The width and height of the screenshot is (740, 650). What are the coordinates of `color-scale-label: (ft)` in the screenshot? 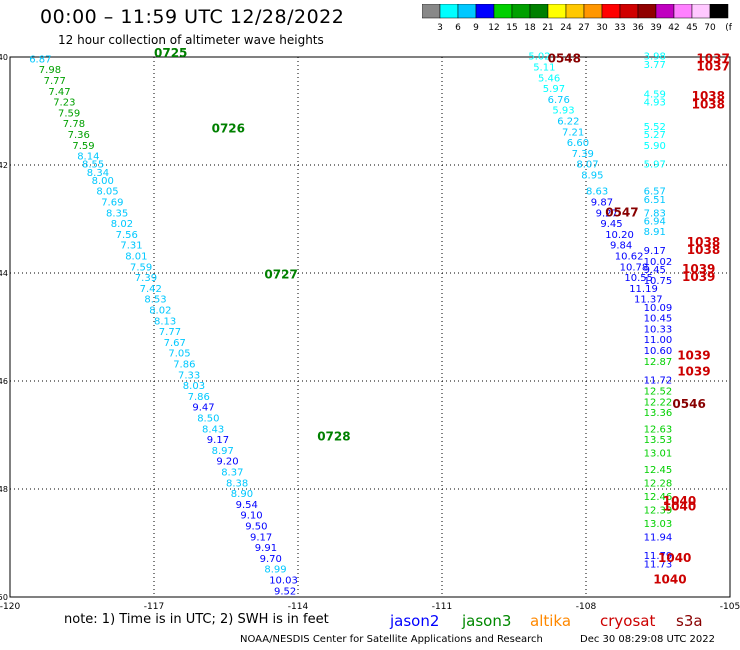 It's located at (728, 28).